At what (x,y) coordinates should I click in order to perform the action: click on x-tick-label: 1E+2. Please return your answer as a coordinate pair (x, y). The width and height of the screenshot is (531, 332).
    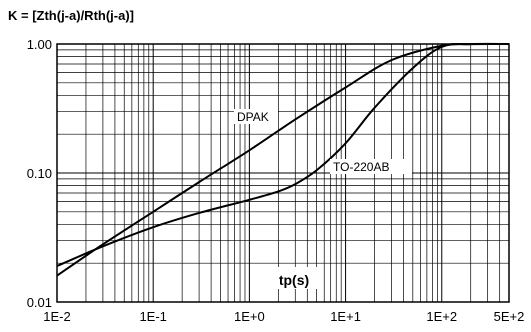
    Looking at the image, I should click on (441, 316).